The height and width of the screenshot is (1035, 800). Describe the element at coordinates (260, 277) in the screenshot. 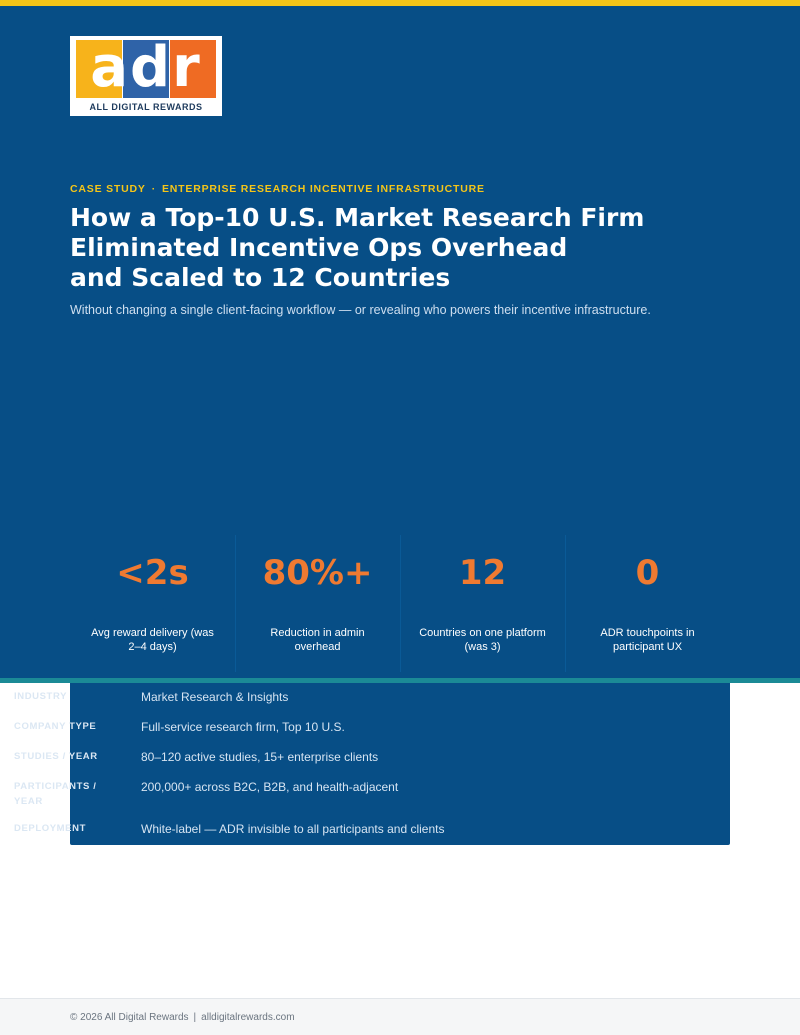

I see `title-line-3: and Scaled to 12 Countries` at that location.